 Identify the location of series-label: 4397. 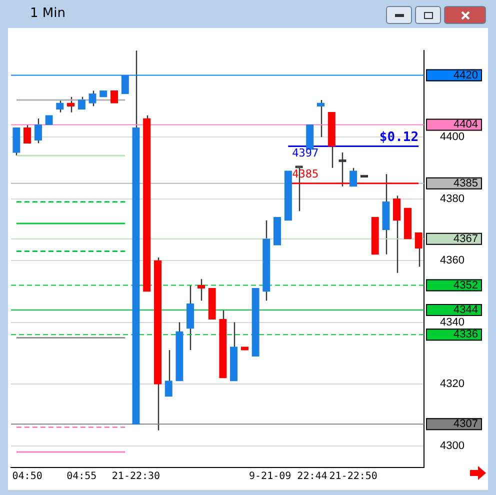
(305, 153).